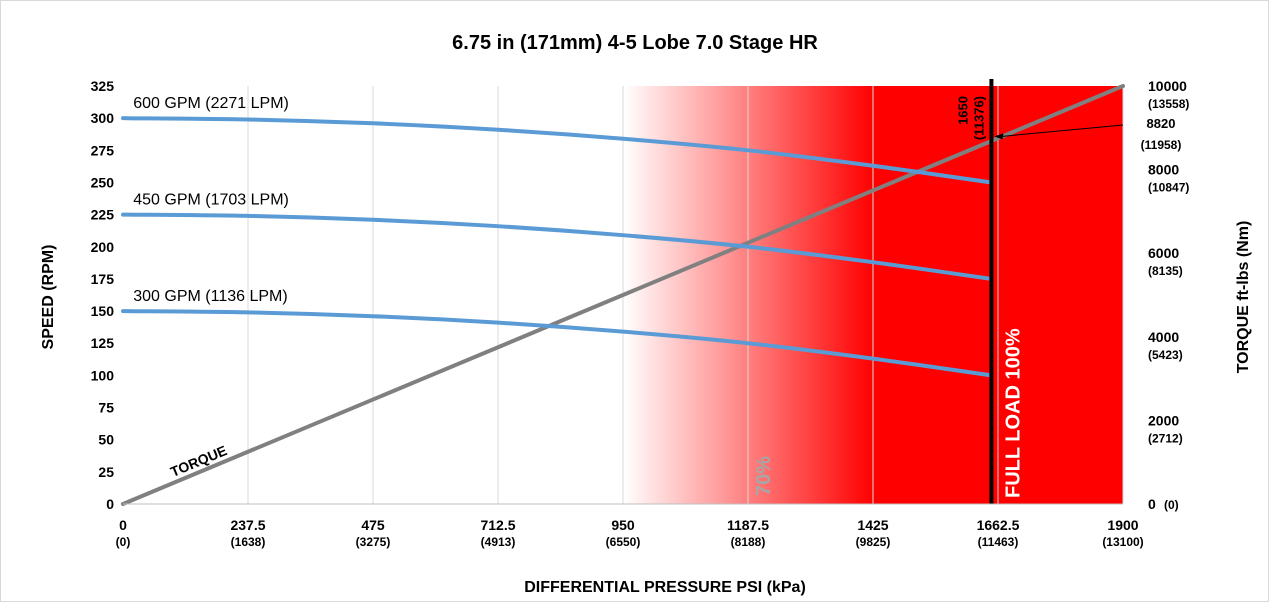 Image resolution: width=1269 pixels, height=603 pixels. Describe the element at coordinates (764, 476) in the screenshot. I see `seventy-percent-label: 70%` at that location.